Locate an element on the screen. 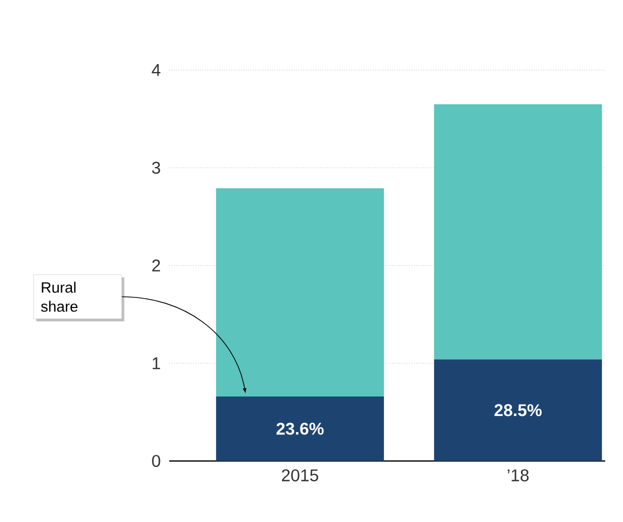  x-tick-label: 2015 is located at coordinates (300, 475).